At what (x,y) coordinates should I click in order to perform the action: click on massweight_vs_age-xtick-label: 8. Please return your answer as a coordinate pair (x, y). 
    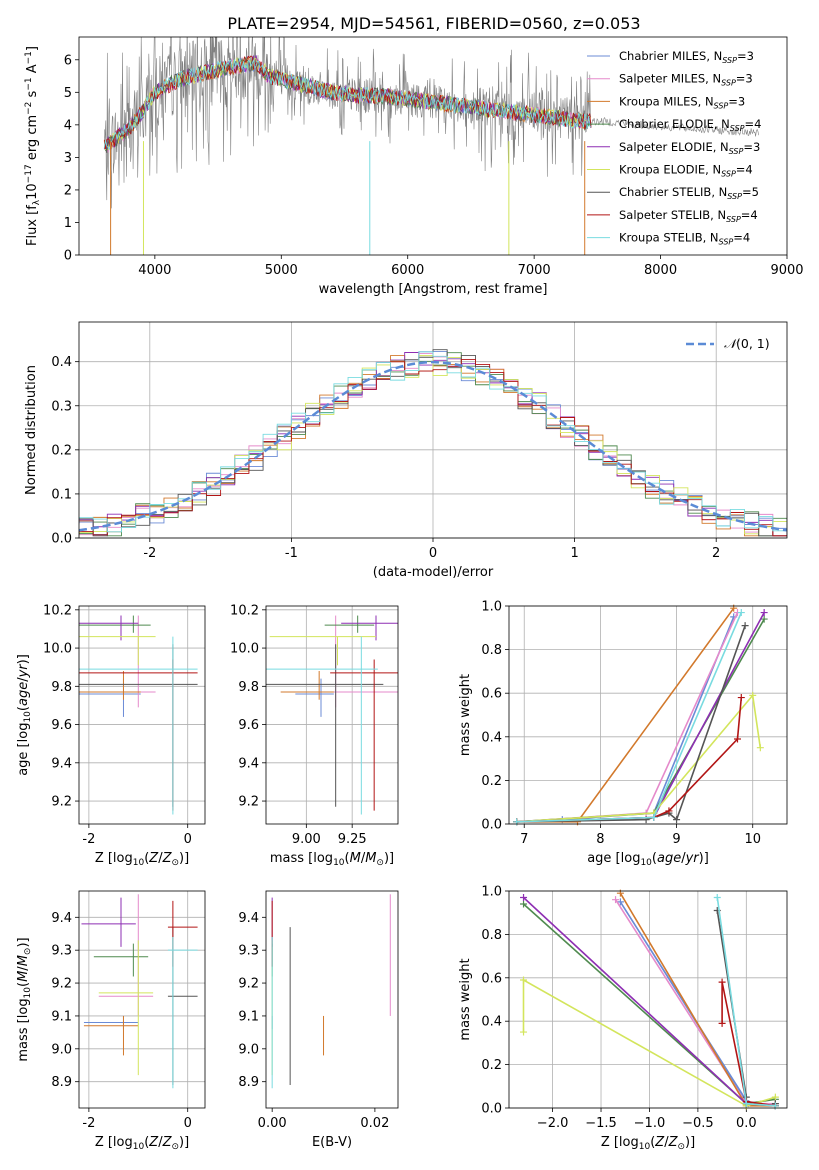
    Looking at the image, I should click on (600, 839).